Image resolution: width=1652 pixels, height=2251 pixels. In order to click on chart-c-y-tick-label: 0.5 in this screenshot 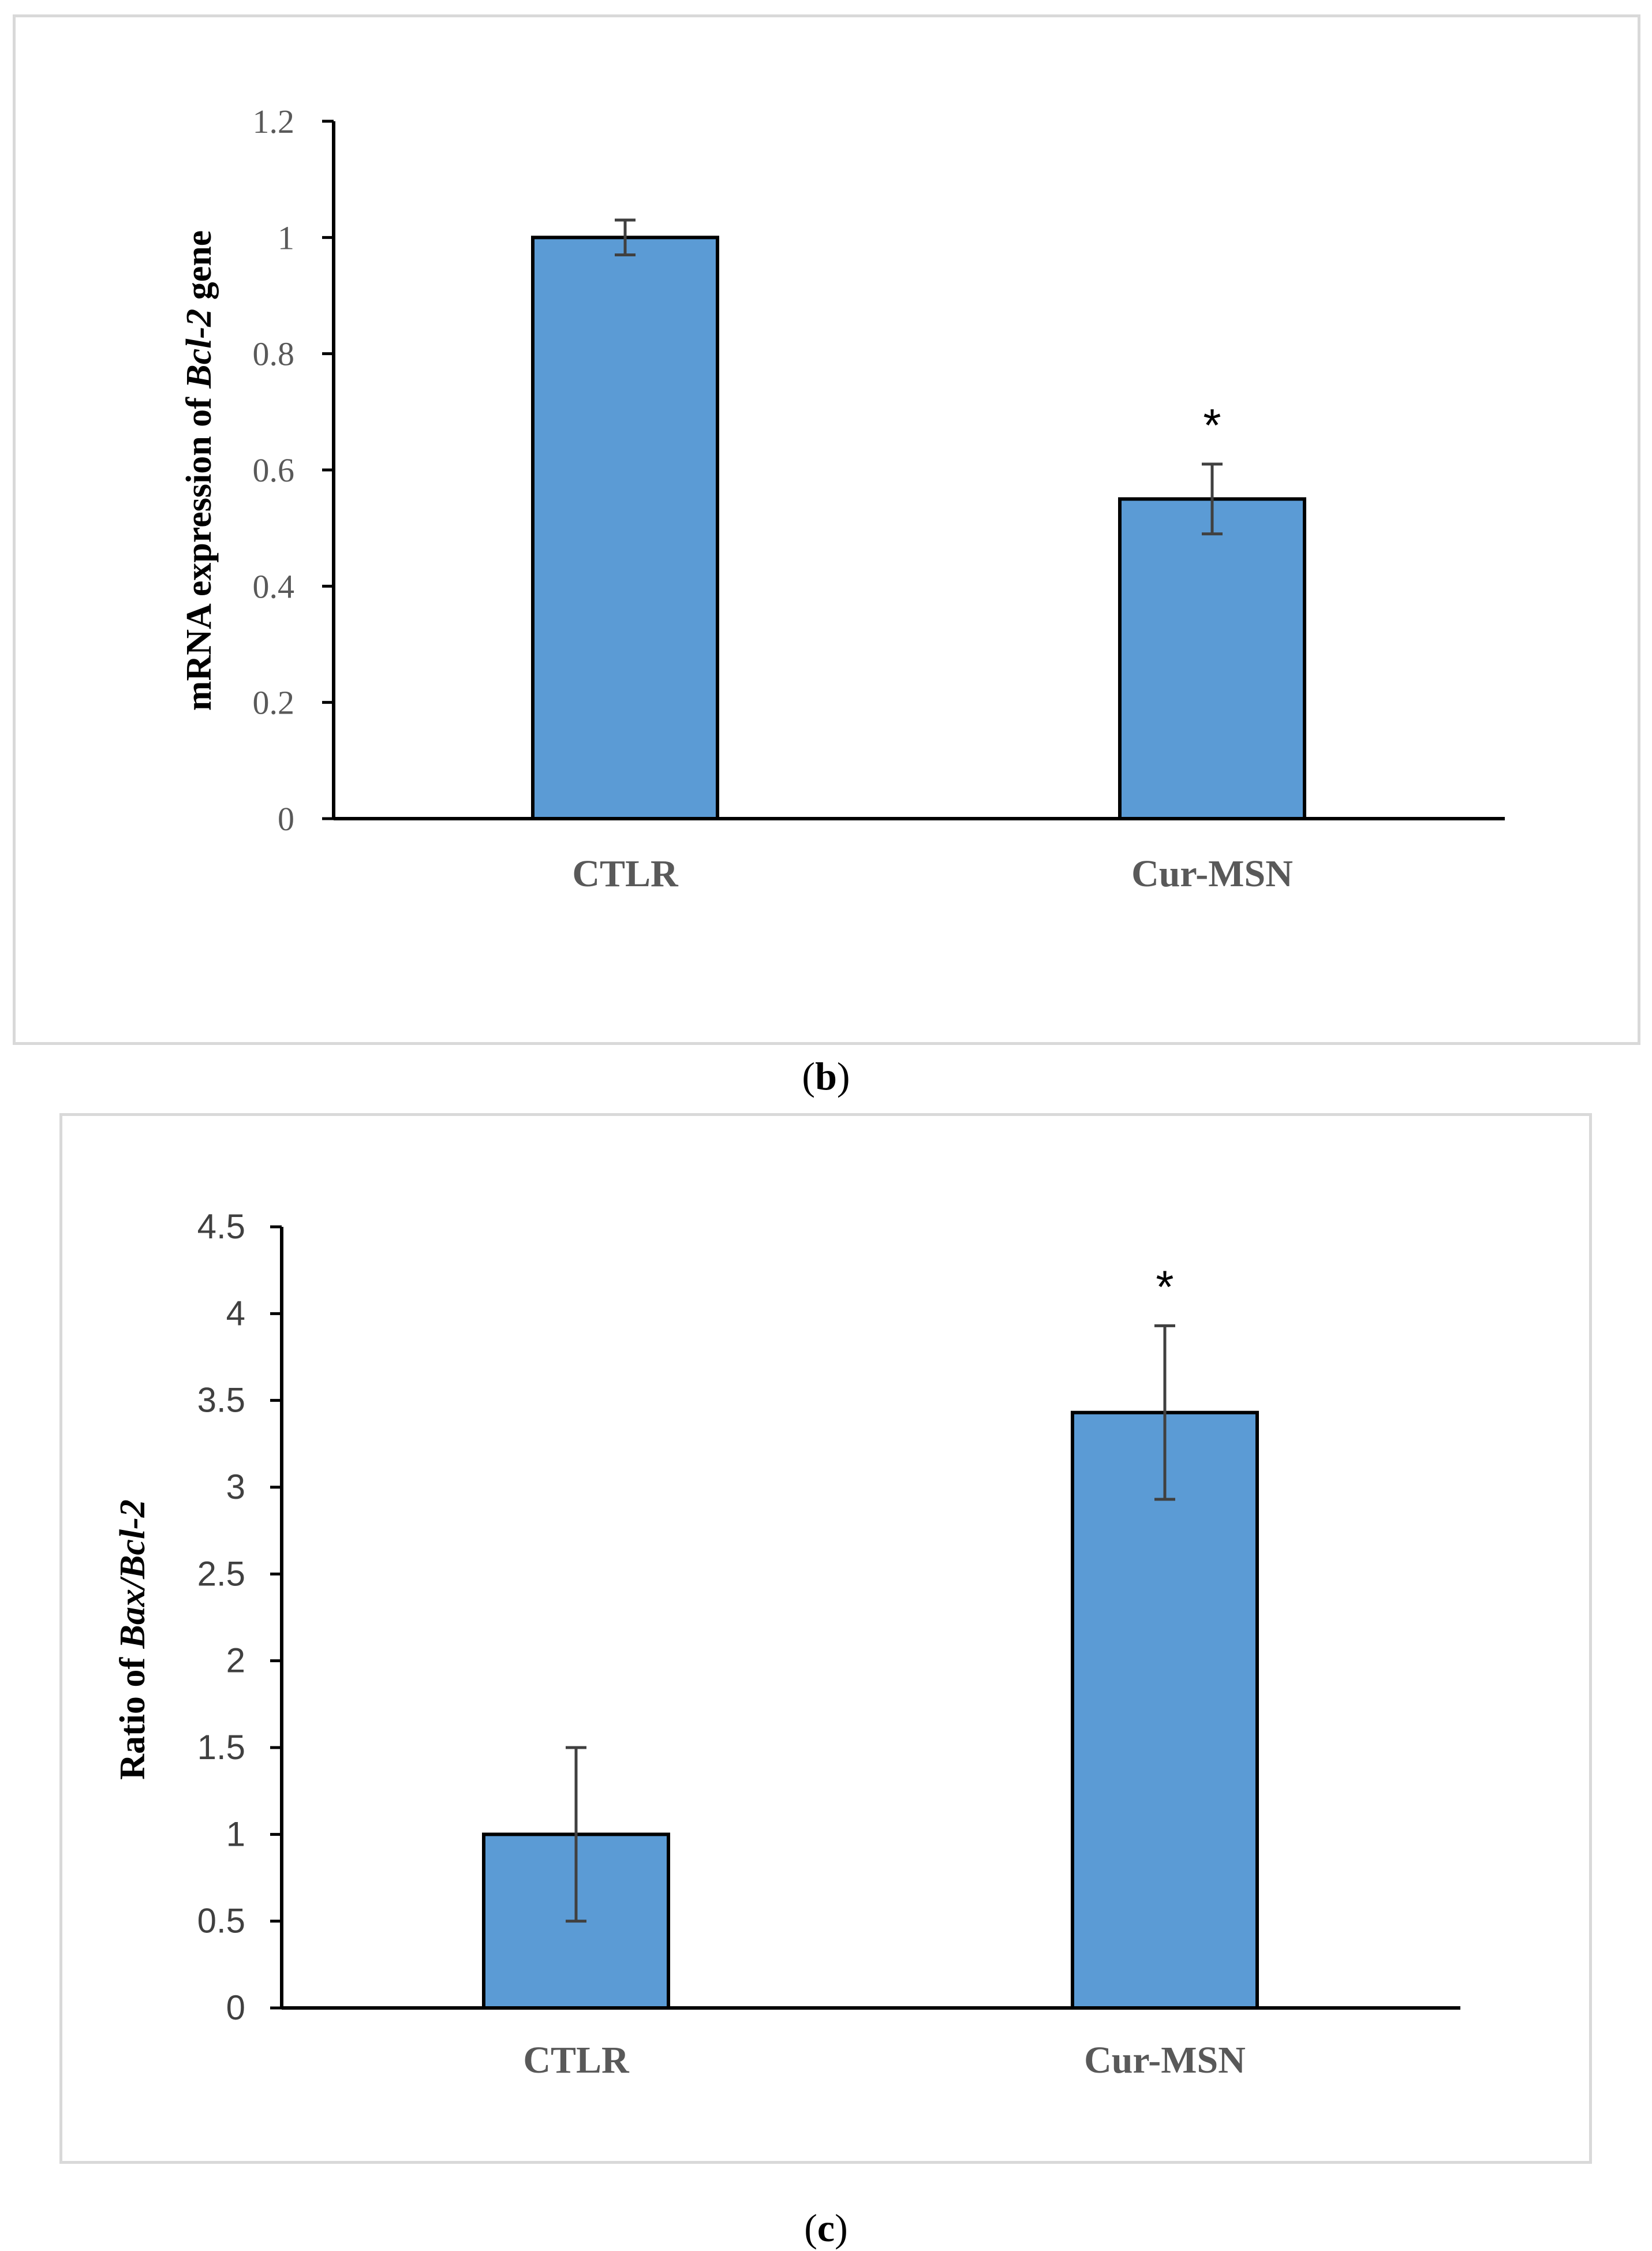, I will do `click(221, 1921)`.